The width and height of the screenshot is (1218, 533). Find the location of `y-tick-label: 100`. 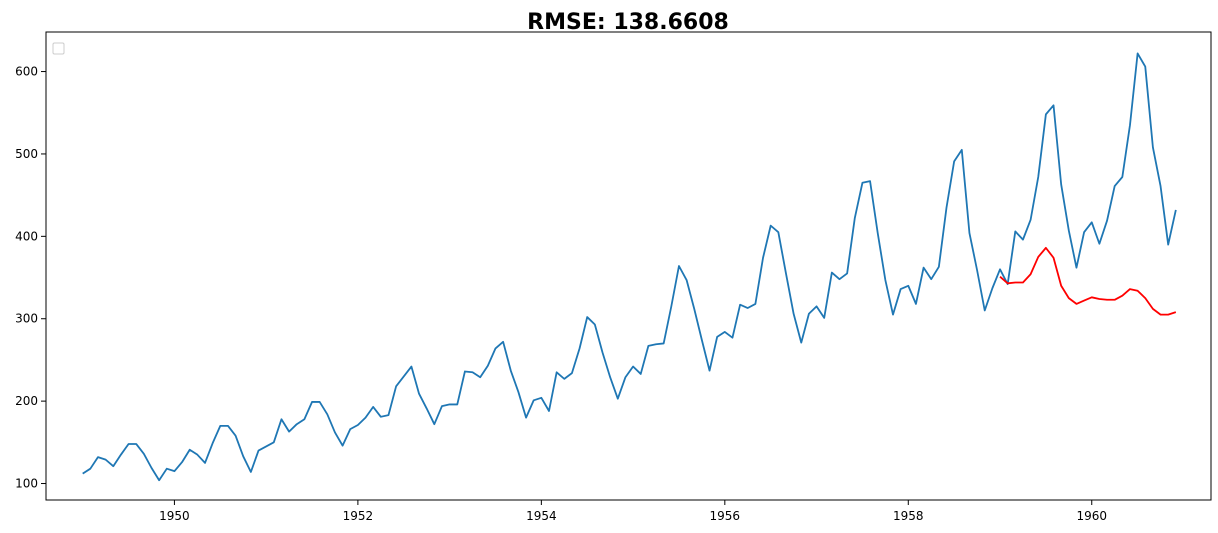

y-tick-label: 100 is located at coordinates (26, 484).